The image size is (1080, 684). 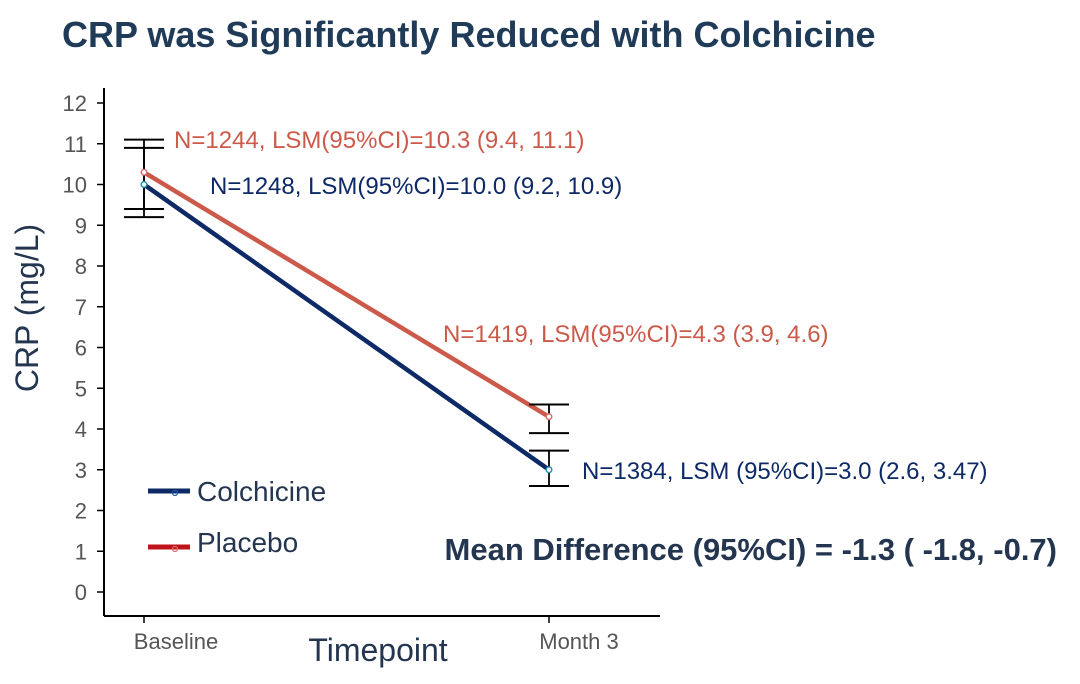 What do you see at coordinates (237, 517) in the screenshot?
I see `legend: Colchicine Placebo` at bounding box center [237, 517].